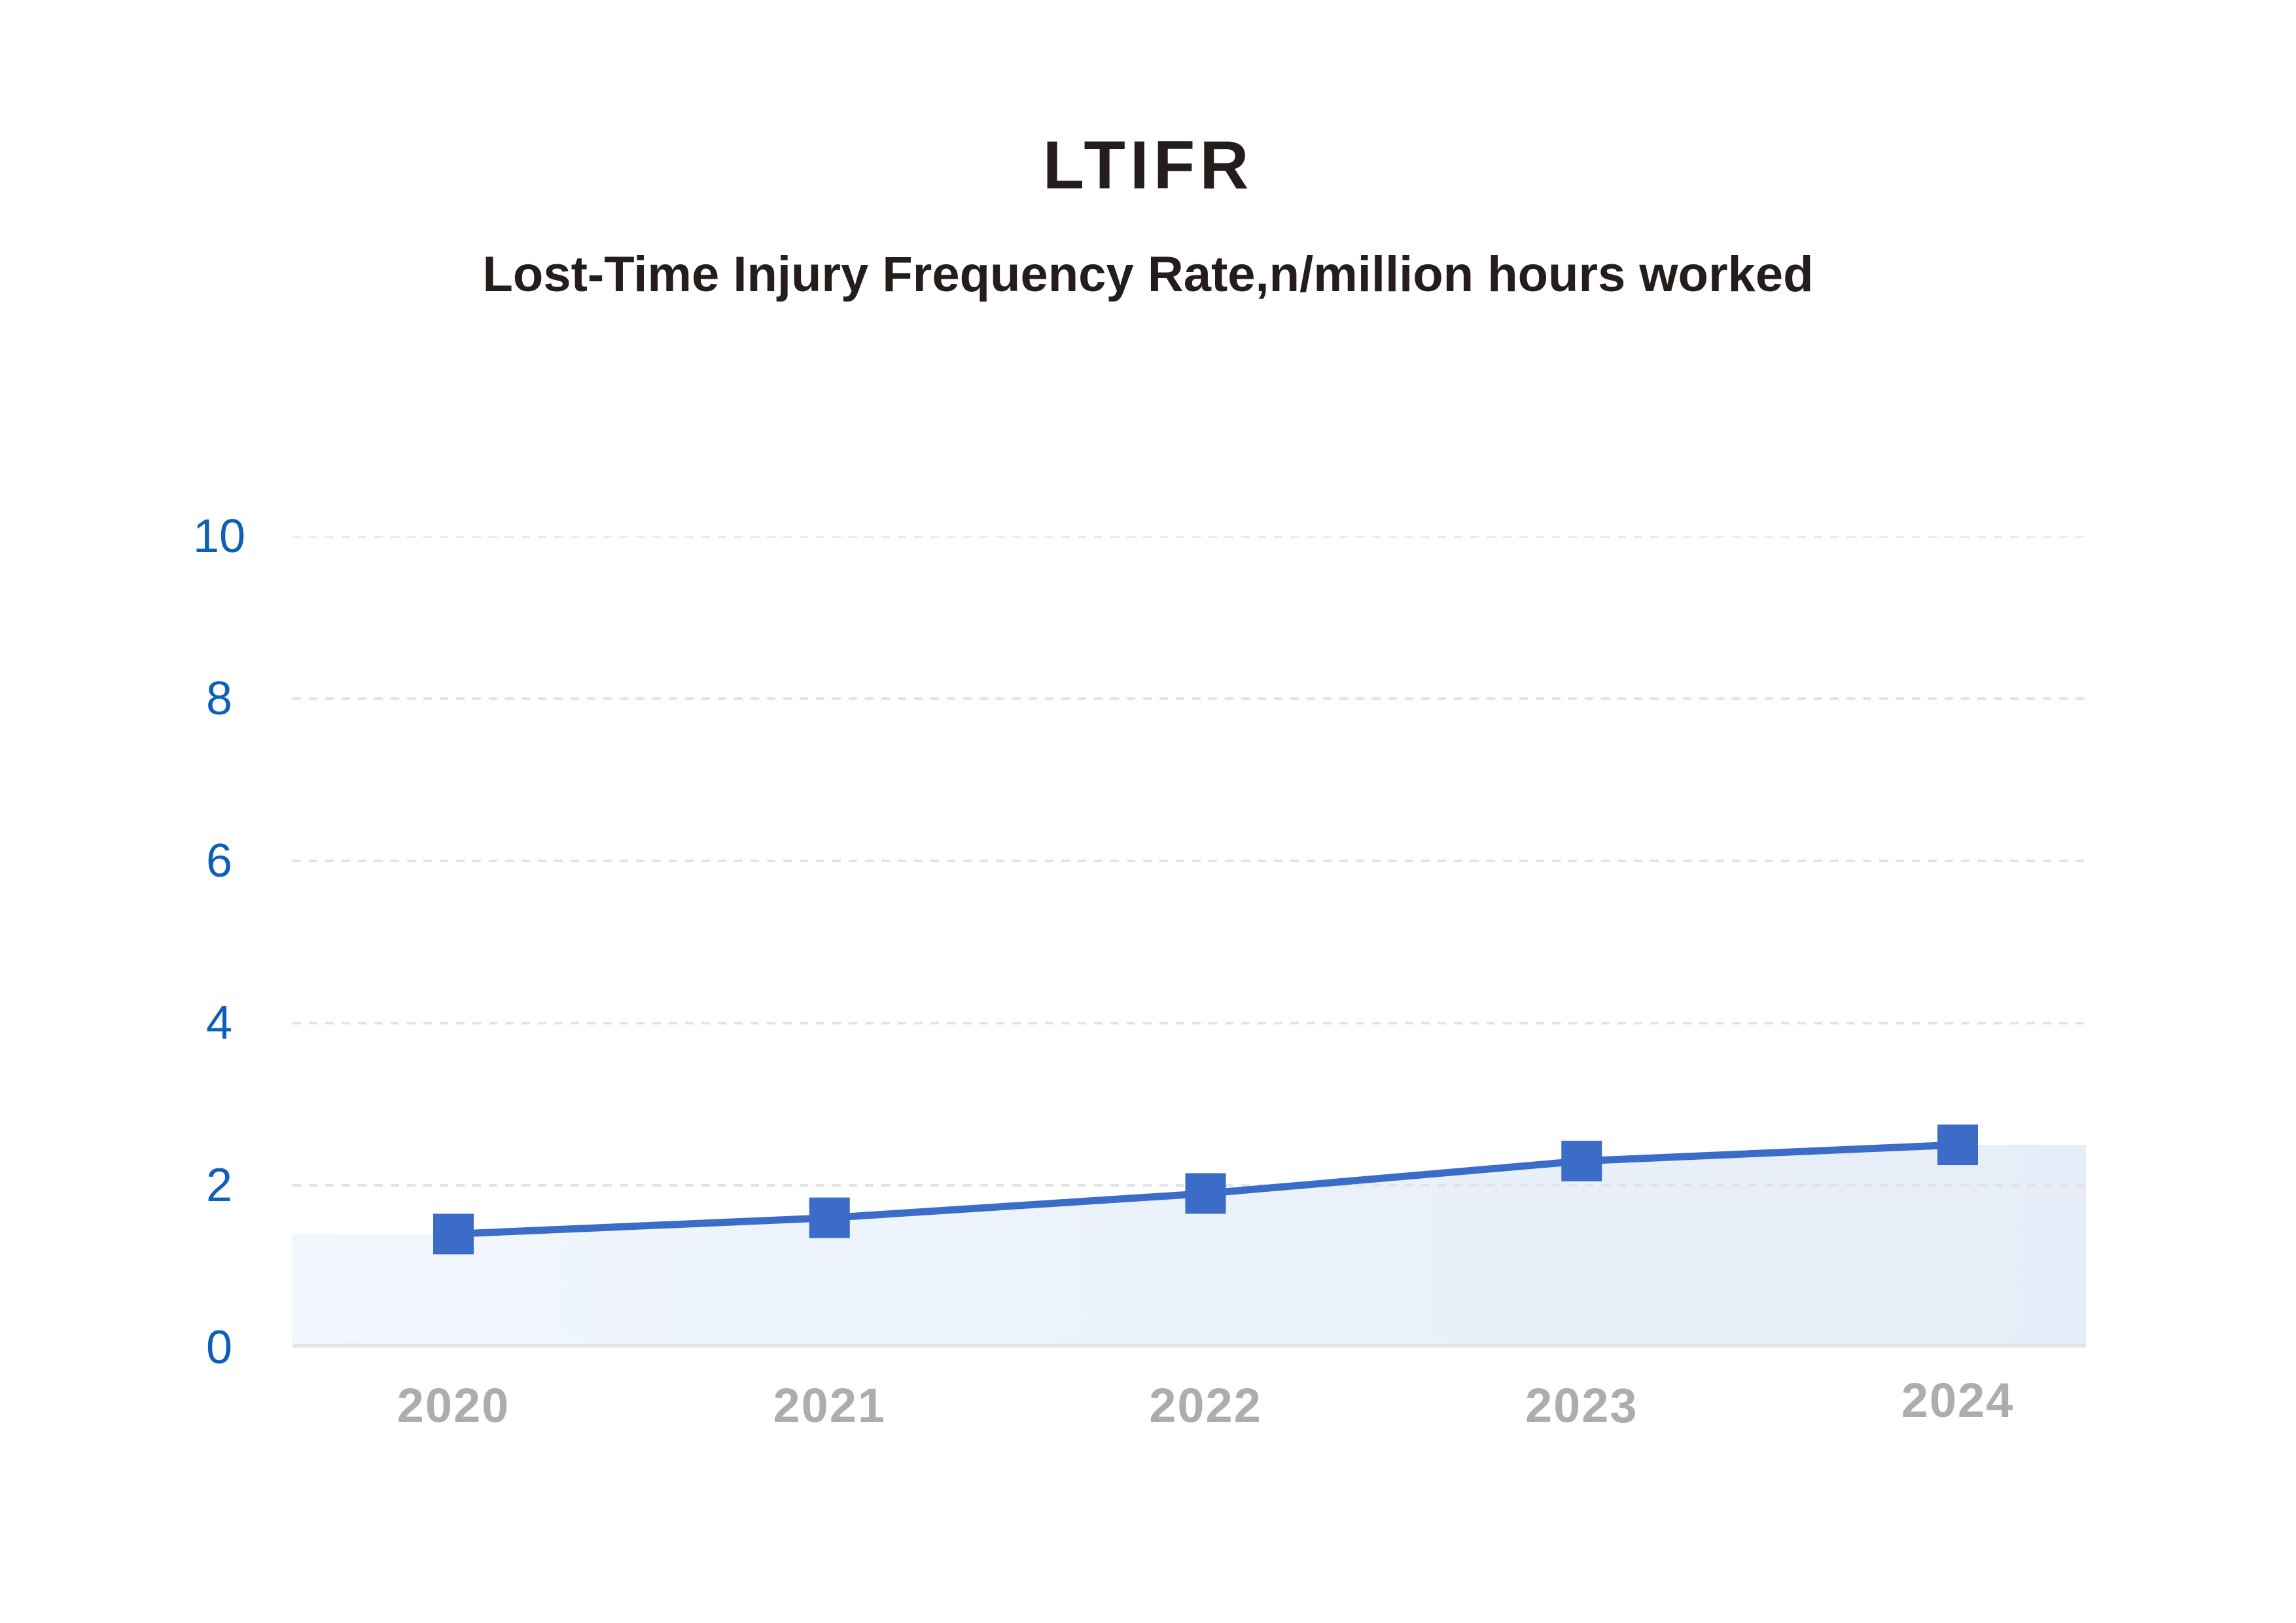 This screenshot has width=2296, height=1623. What do you see at coordinates (219, 861) in the screenshot?
I see `y-tick-label-6: 6` at bounding box center [219, 861].